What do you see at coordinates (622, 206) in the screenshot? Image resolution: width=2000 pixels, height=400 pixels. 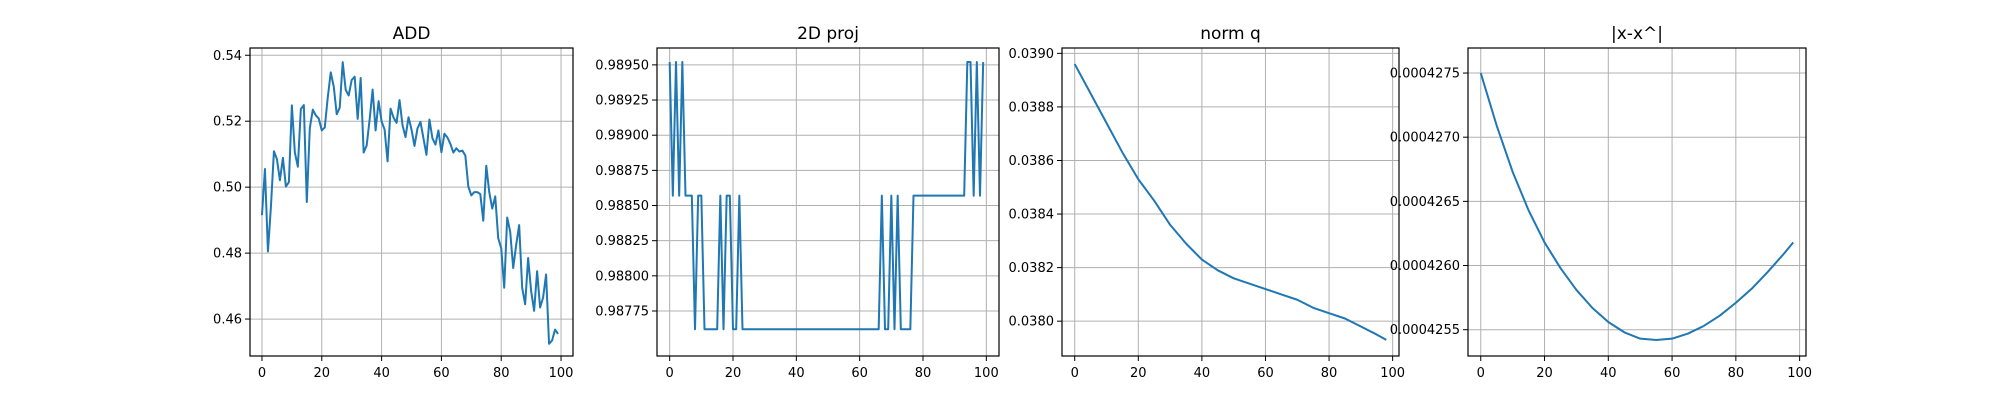 I see `y-tick-label: 0.98850` at bounding box center [622, 206].